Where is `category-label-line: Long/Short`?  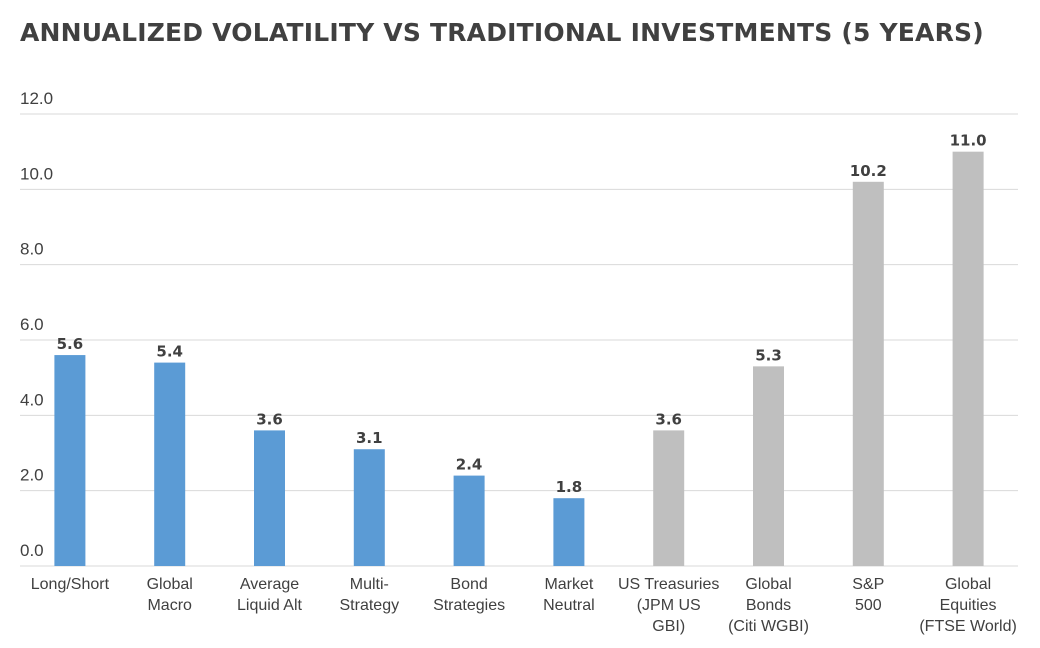 category-label-line: Long/Short is located at coordinates (70, 584).